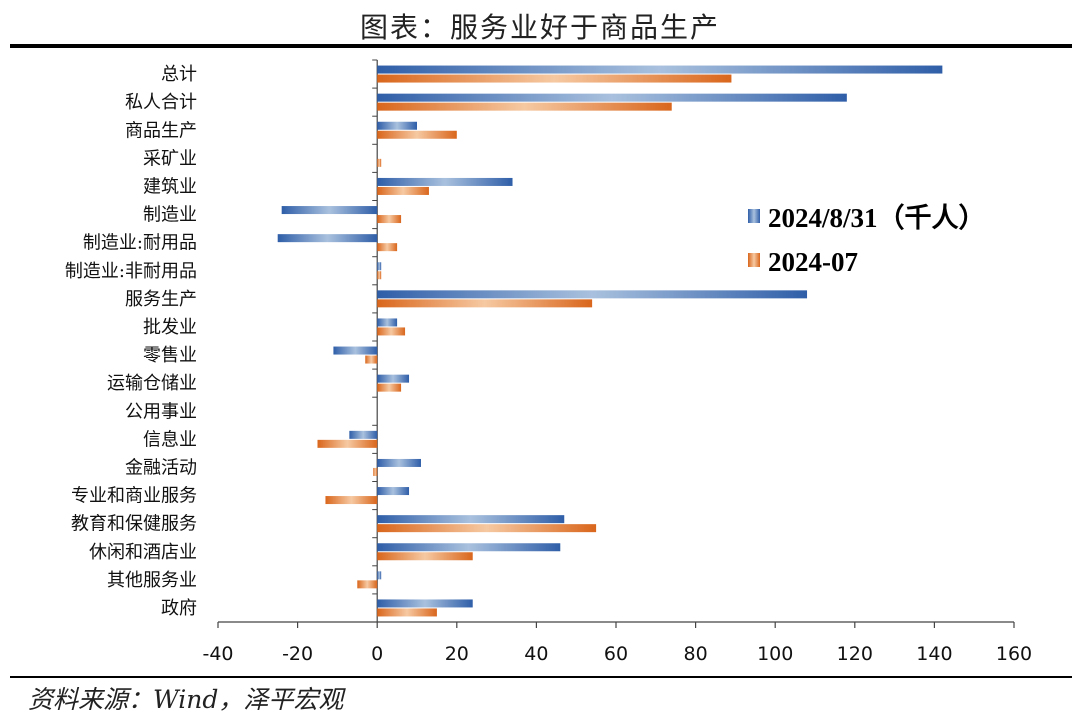 The image size is (1080, 717). What do you see at coordinates (161, 299) in the screenshot?
I see `category-label: 服务生产` at bounding box center [161, 299].